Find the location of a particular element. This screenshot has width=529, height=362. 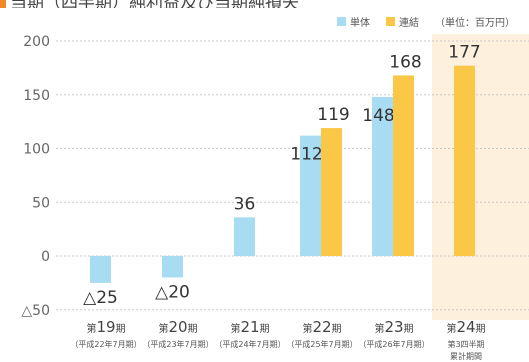

x-category-sublabel: （平成23年7月期） is located at coordinates (177, 344).